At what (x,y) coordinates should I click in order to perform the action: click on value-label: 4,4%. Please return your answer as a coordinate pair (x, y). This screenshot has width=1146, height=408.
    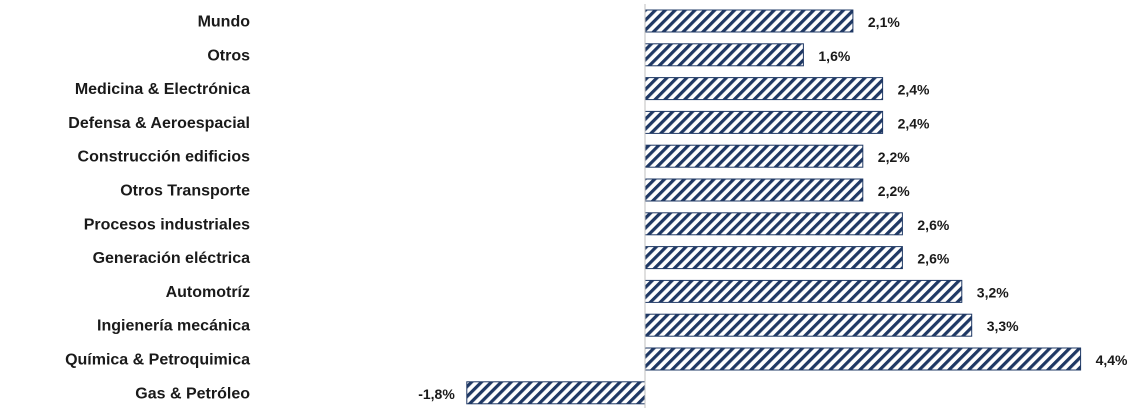
    Looking at the image, I should click on (1112, 360).